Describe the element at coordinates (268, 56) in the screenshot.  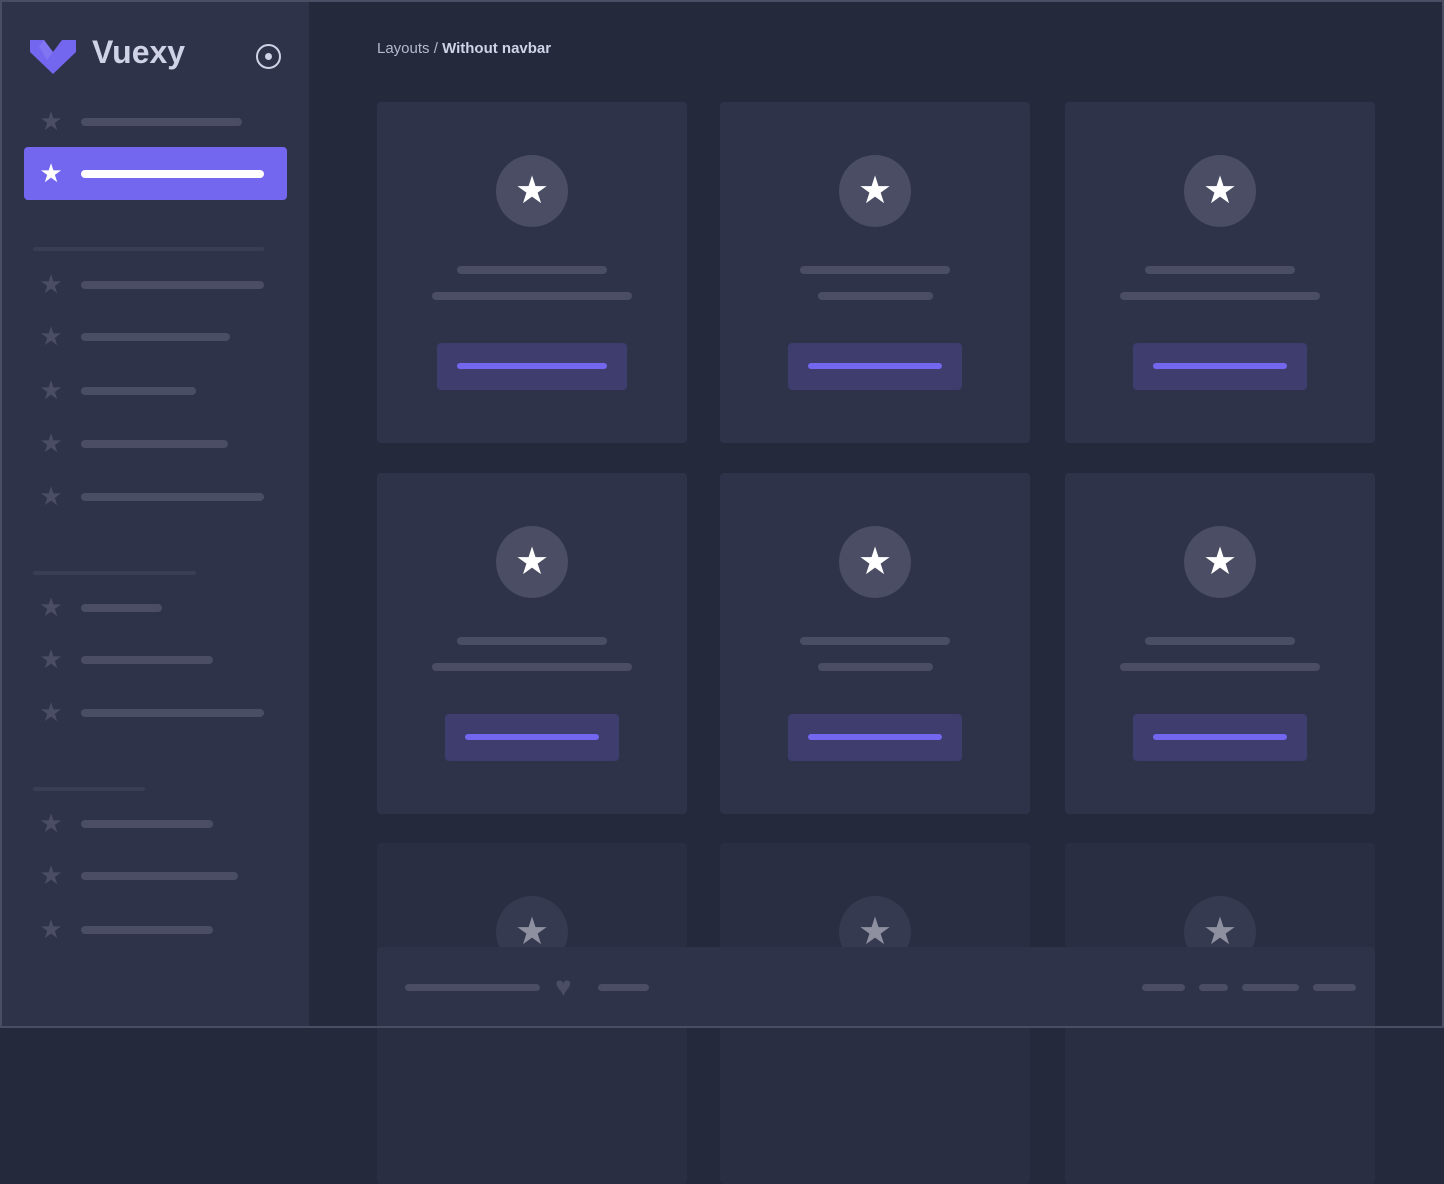
I see `radio-circle-icon` at that location.